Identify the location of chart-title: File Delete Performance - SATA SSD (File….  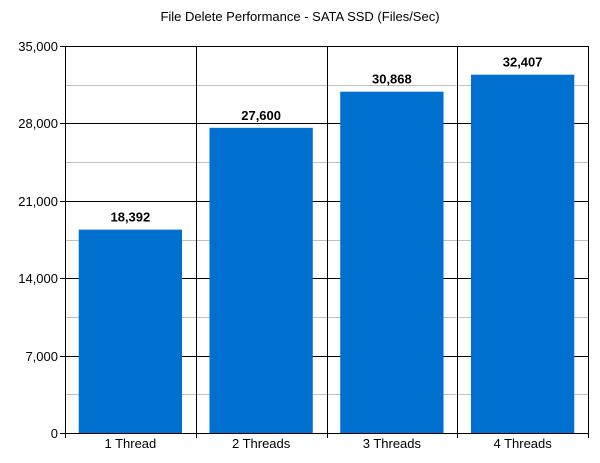
(299, 16).